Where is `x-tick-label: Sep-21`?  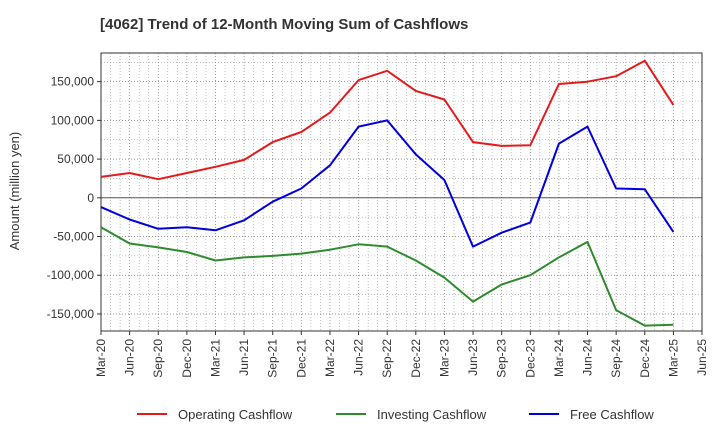 x-tick-label: Sep-21 is located at coordinates (273, 358).